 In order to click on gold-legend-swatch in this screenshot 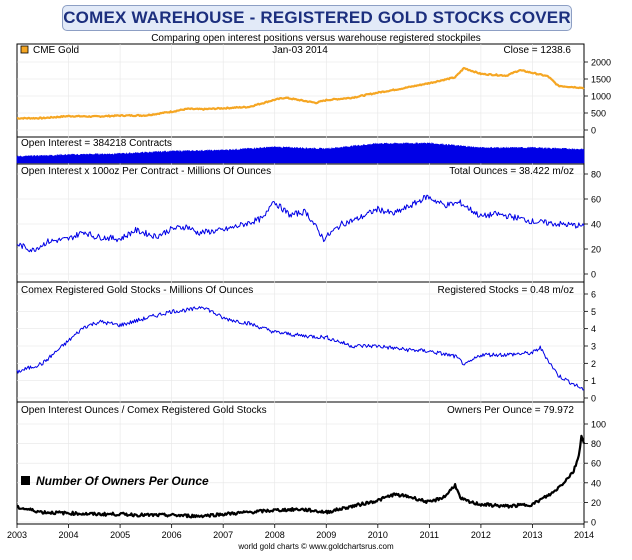, I will do `click(24, 49)`.